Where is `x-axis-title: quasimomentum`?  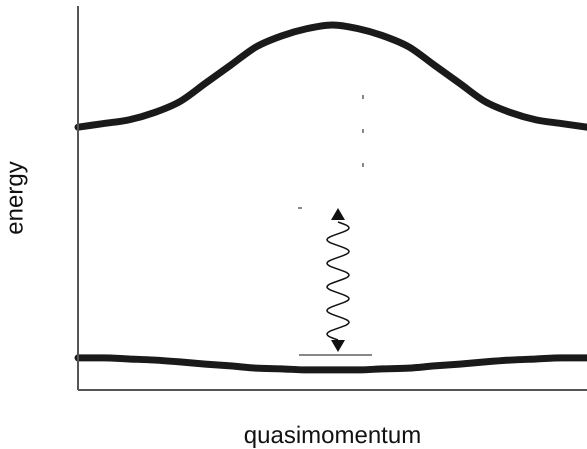 x-axis-title: quasimomentum is located at coordinates (333, 435).